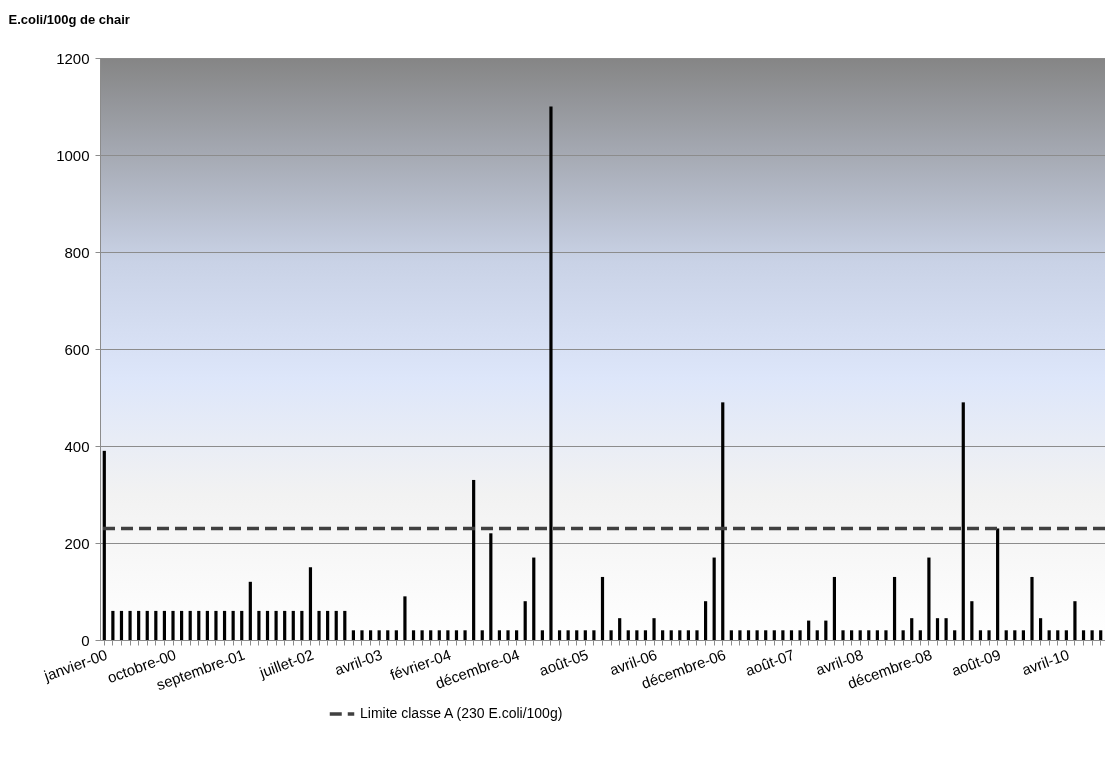 This screenshot has width=1105, height=758. I want to click on y-axis-title: E.coli/100g de chair, so click(69, 19).